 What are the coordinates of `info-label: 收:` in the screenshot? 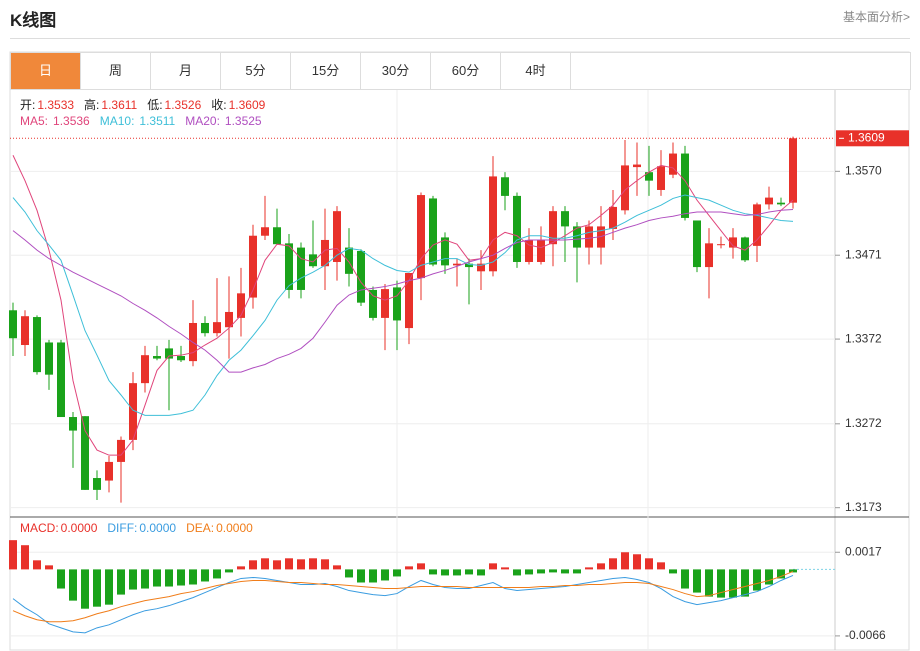 It's located at (219, 105).